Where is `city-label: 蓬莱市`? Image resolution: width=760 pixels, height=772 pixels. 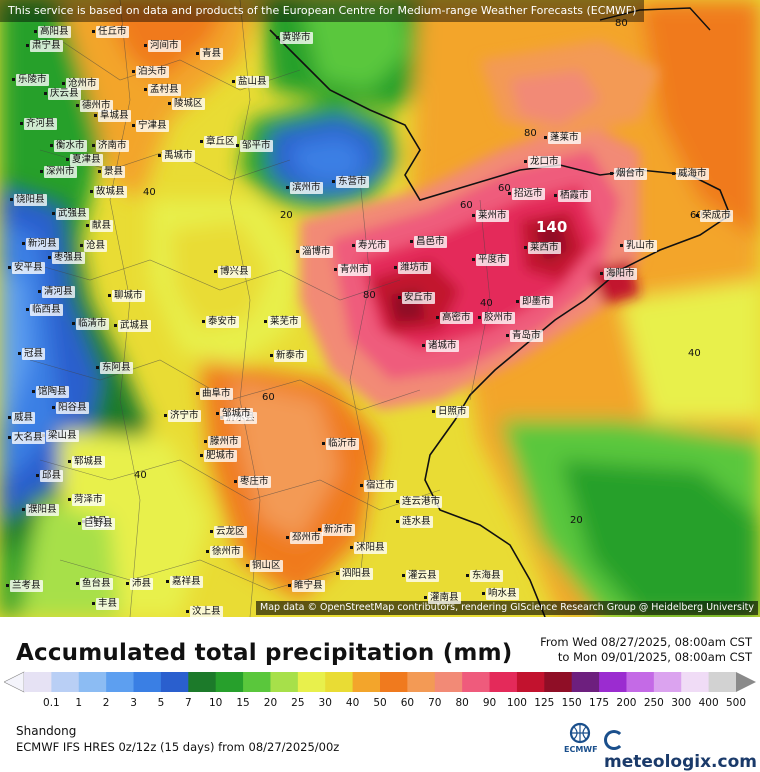
city-label: 蓬莱市 is located at coordinates (562, 138).